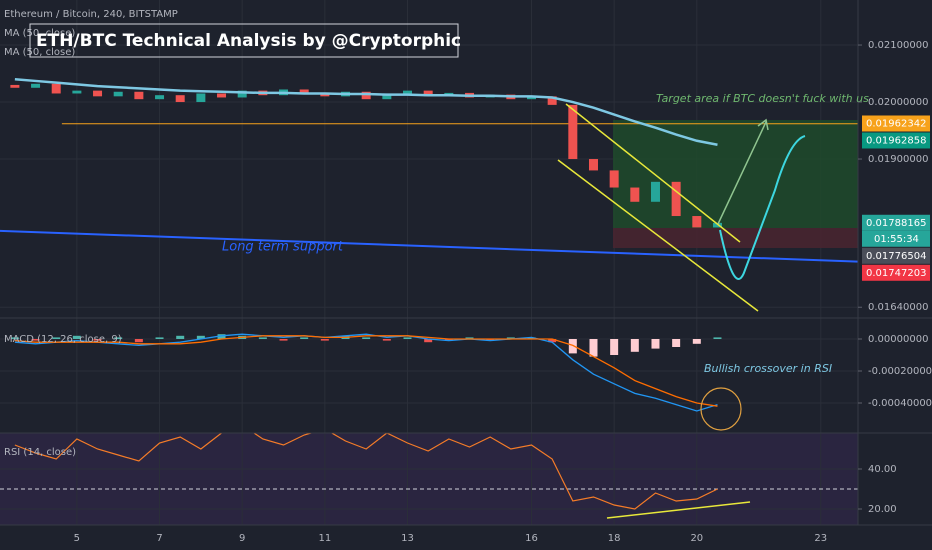  I want to click on projection-path, so click(762, 207).